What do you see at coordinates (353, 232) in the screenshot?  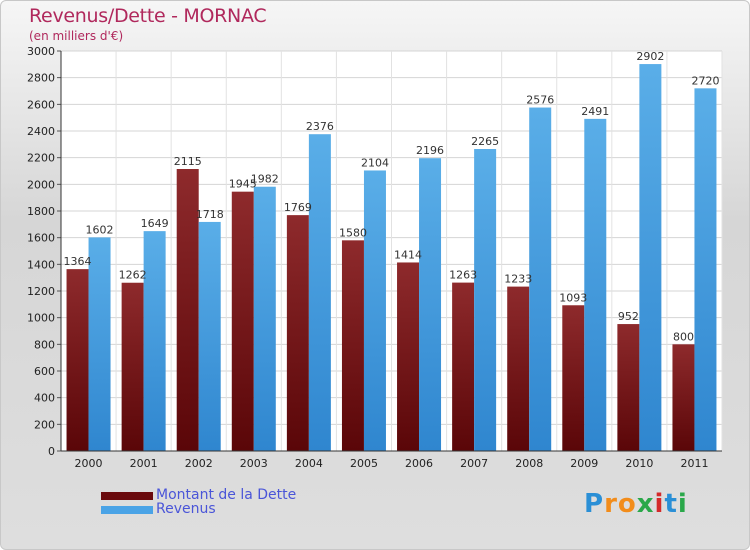 I see `data-label-debt: 1580` at bounding box center [353, 232].